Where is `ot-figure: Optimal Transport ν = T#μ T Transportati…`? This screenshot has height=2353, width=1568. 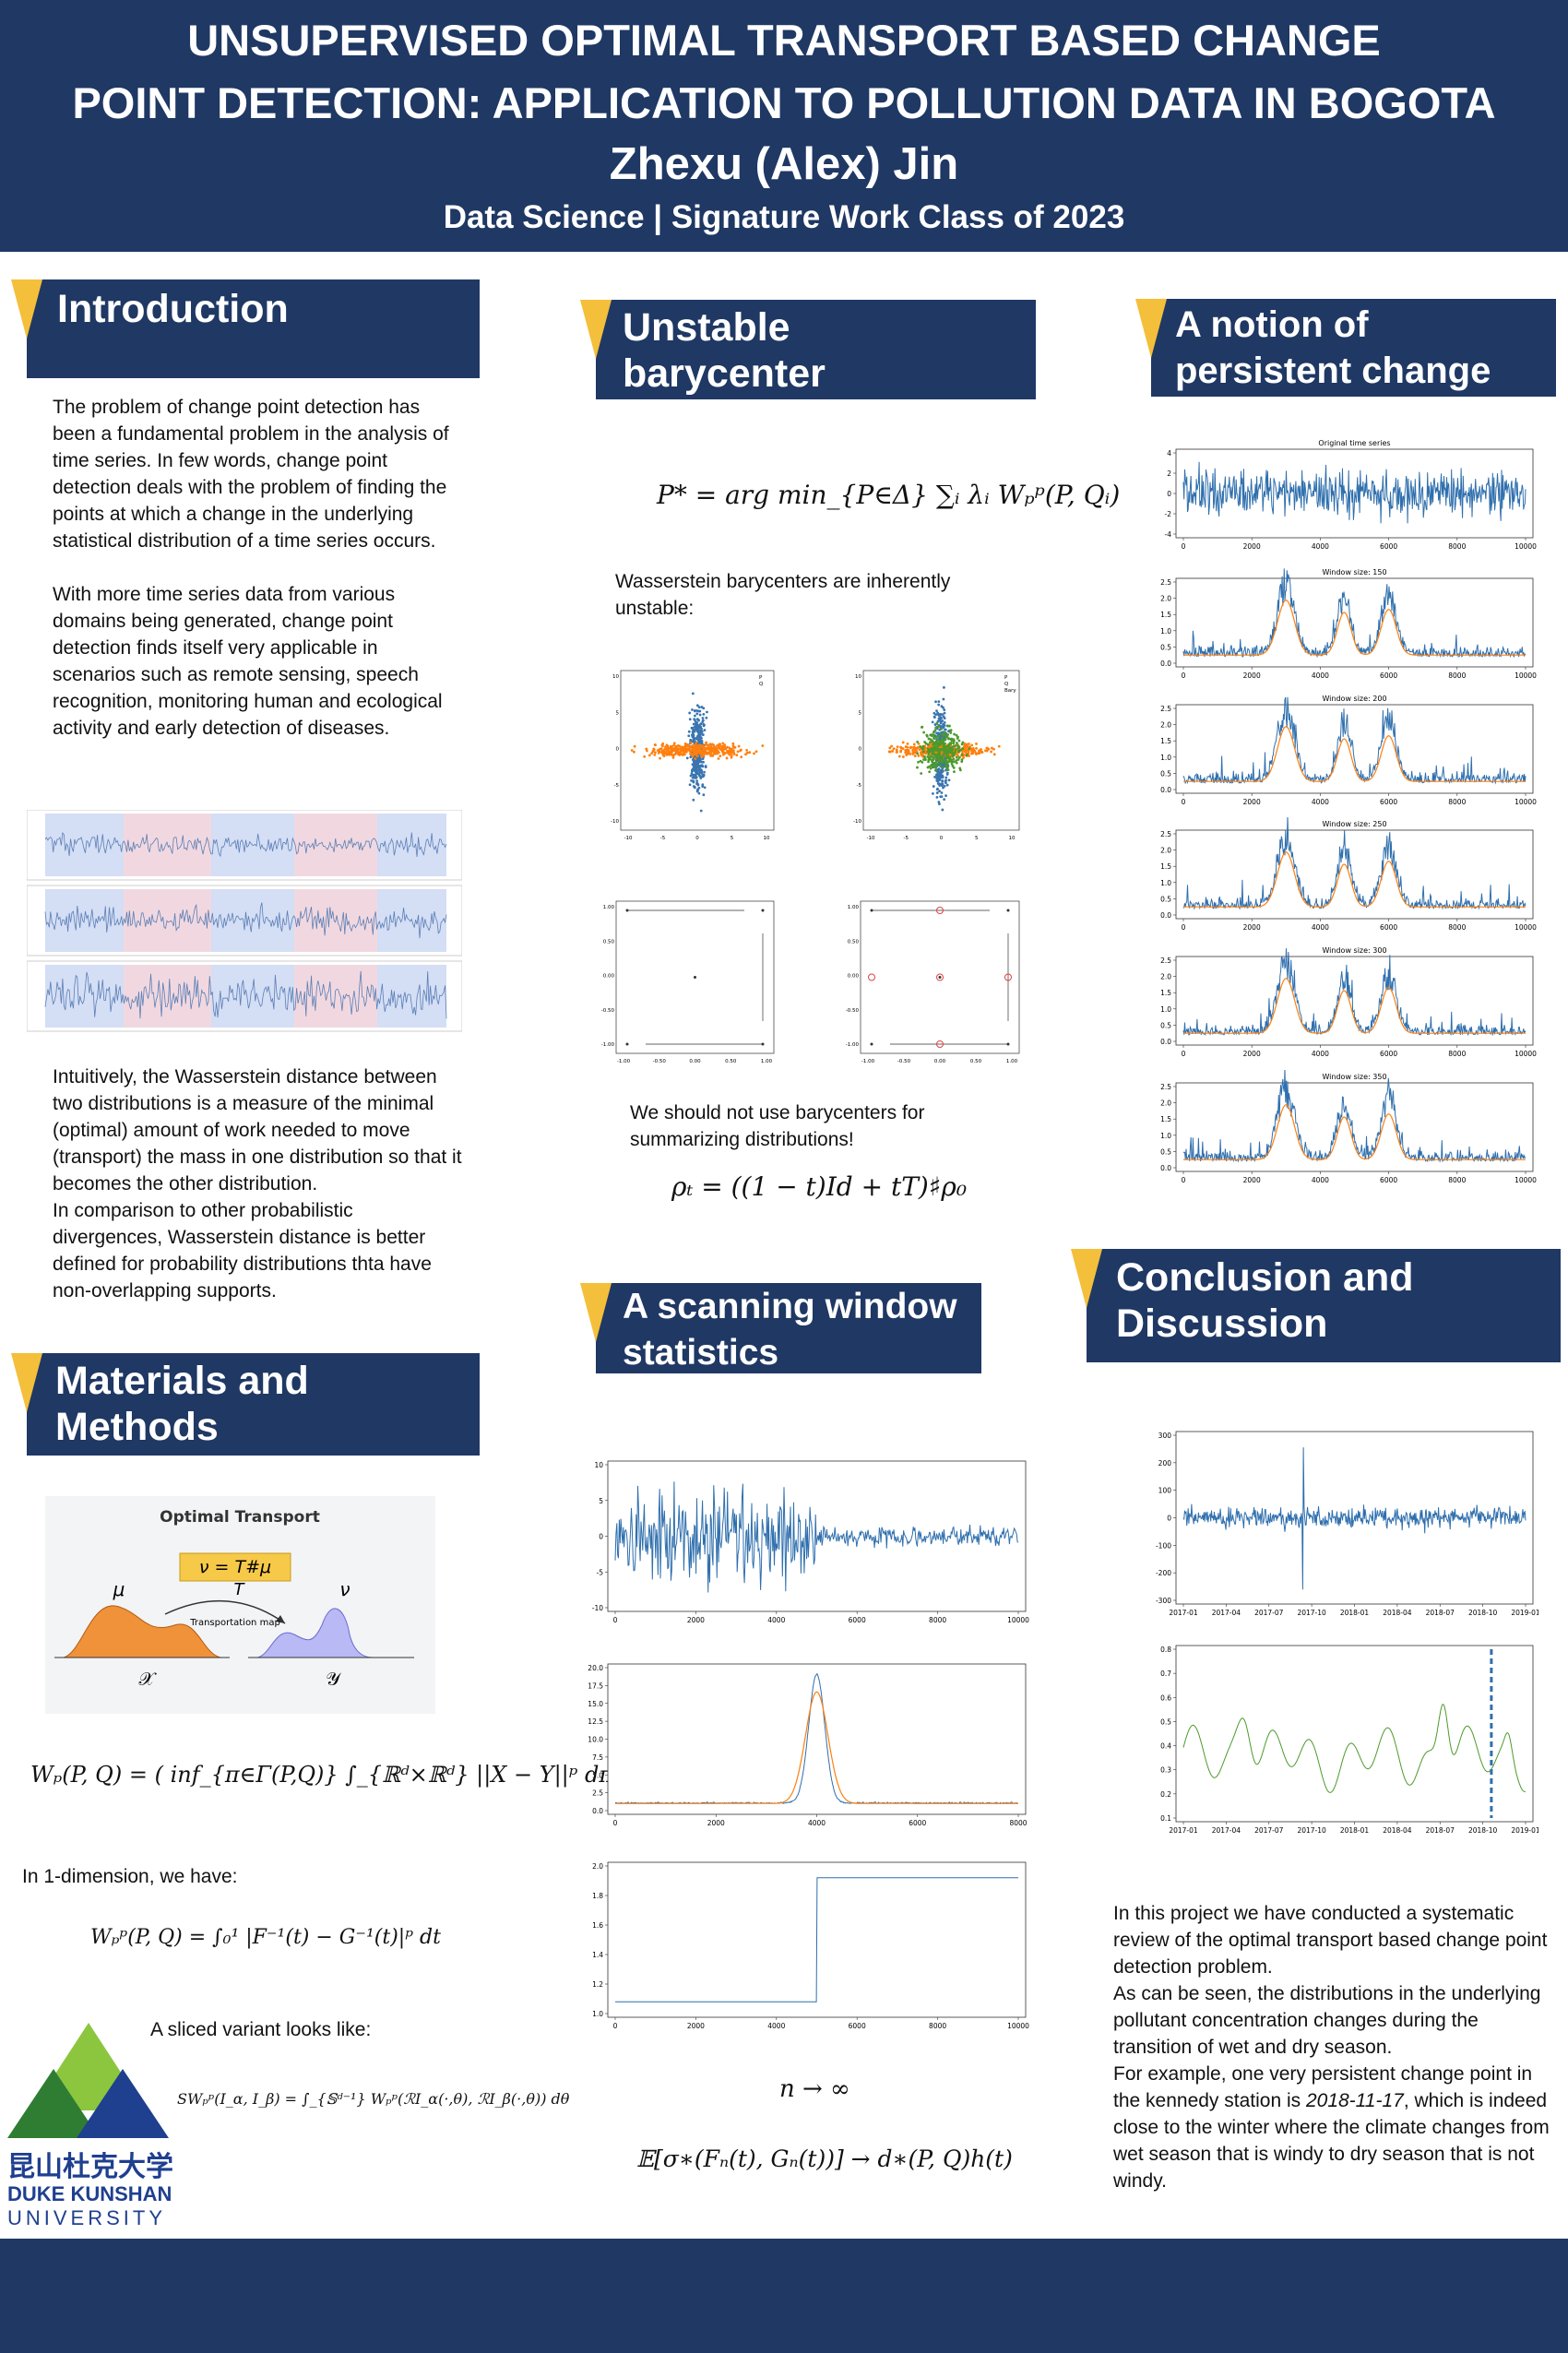
ot-figure: Optimal Transport ν = T#μ T Transportati… is located at coordinates (240, 1605).